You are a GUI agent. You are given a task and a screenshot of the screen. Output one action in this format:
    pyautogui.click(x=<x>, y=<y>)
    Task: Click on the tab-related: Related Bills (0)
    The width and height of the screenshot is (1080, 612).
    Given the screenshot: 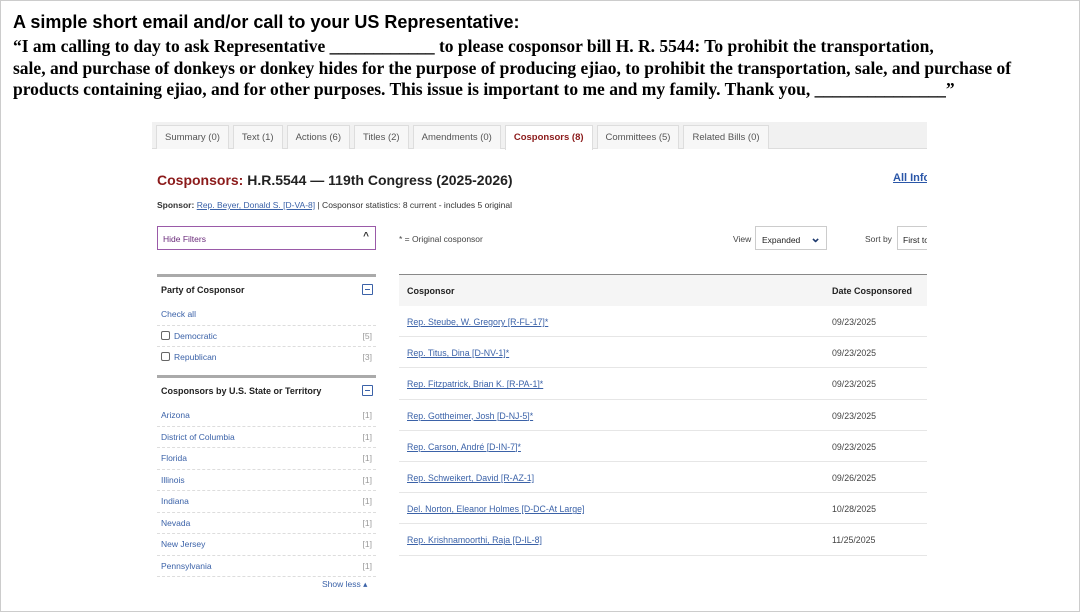 What is the action you would take?
    pyautogui.click(x=726, y=137)
    